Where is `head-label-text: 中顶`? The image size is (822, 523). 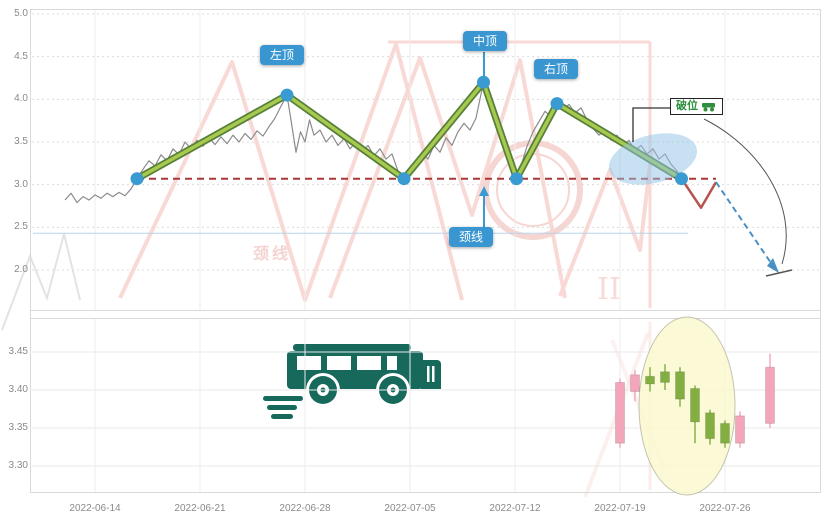
head-label-text: 中顶 is located at coordinates (485, 41).